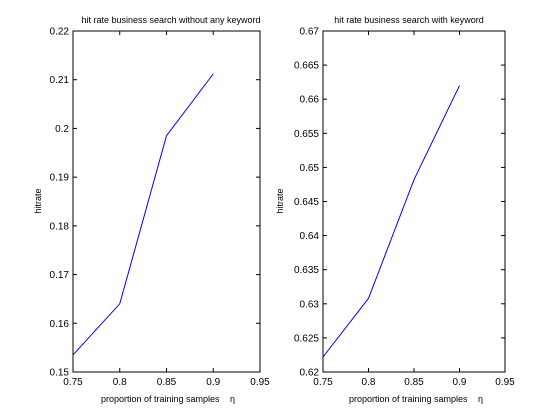 The height and width of the screenshot is (420, 560). I want to click on chart-right-xlabel-text: proportion of training samples, so click(408, 399).